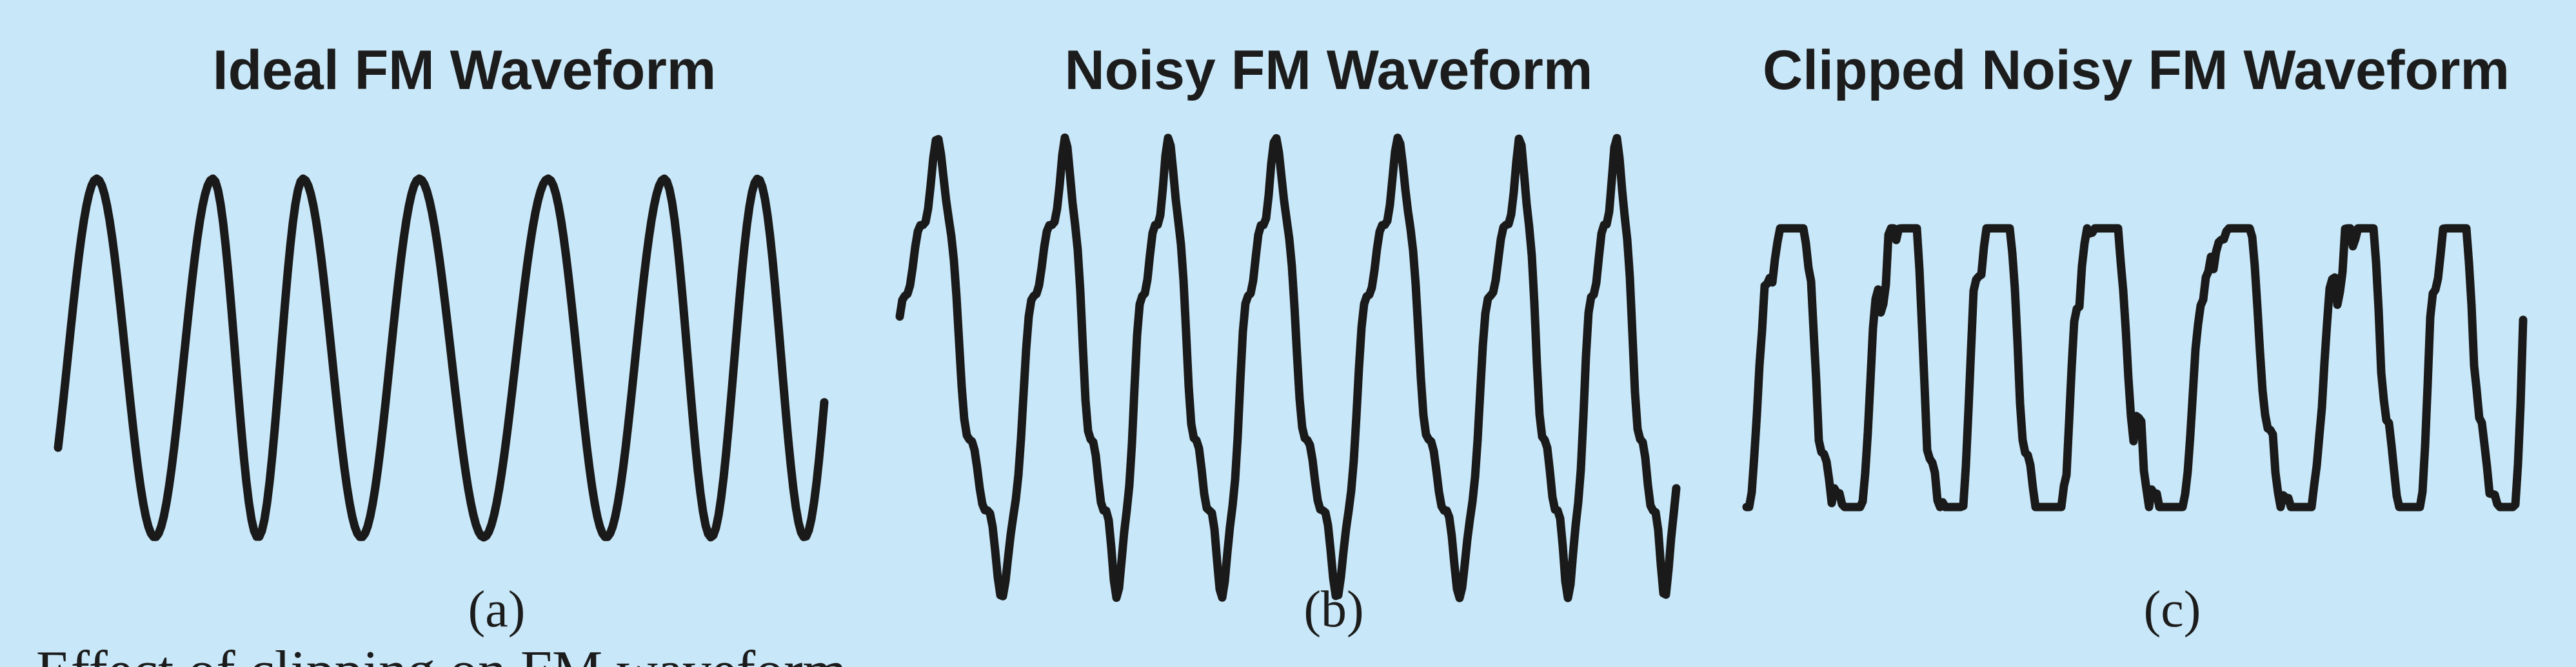 The height and width of the screenshot is (667, 2576). What do you see at coordinates (442, 653) in the screenshot?
I see `cropped-text-bottom: Effect of clipping on FM waveform` at bounding box center [442, 653].